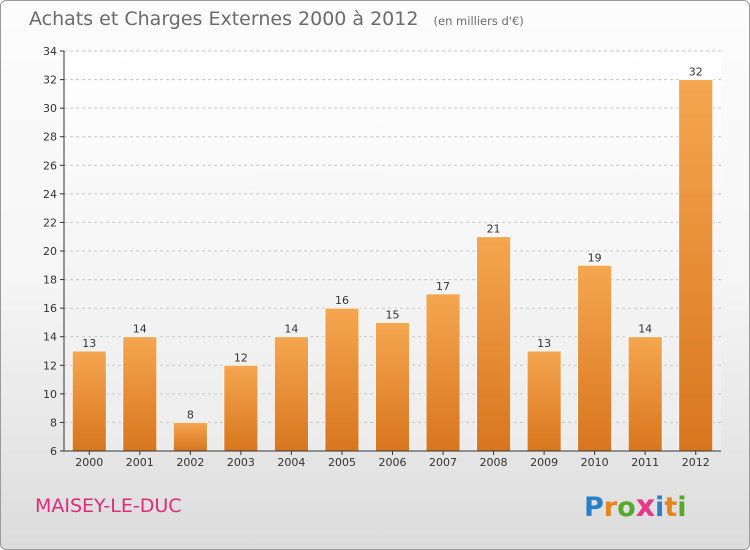 This screenshot has height=550, width=750. What do you see at coordinates (89, 462) in the screenshot?
I see `x-tick-label: 2000` at bounding box center [89, 462].